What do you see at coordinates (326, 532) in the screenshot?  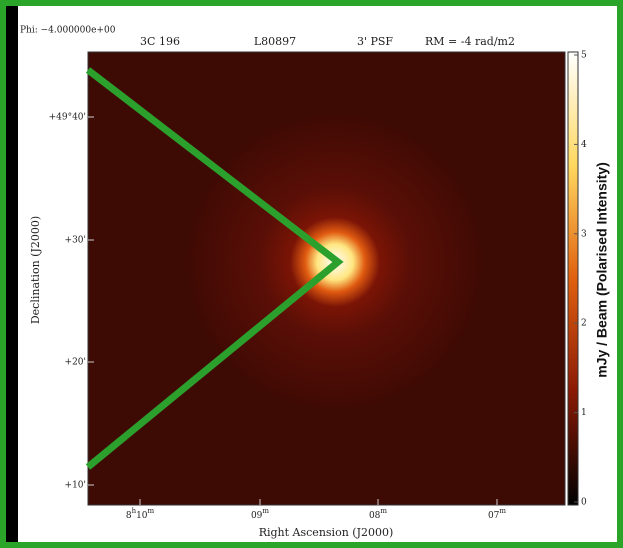 I see `x-axis-title: Right Ascension (J2000)` at bounding box center [326, 532].